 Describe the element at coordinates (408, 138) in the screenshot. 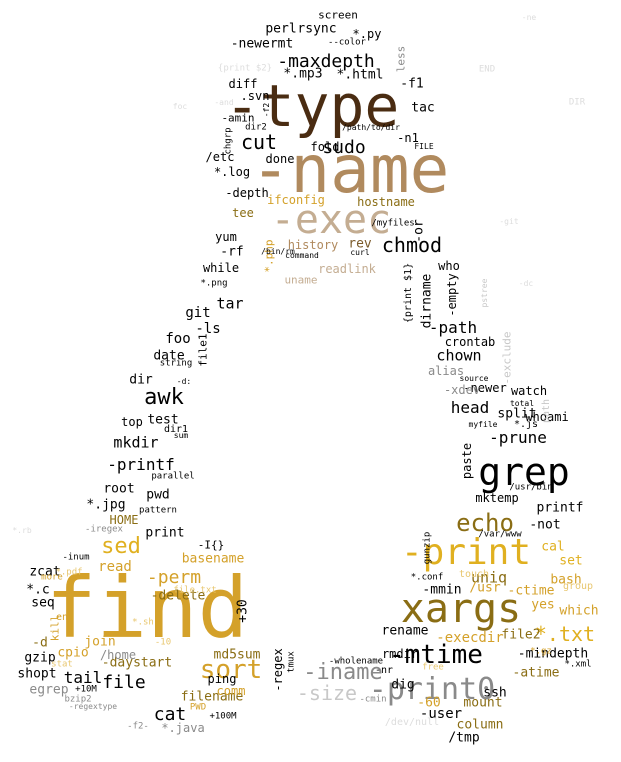

I see `word-n1: -n1` at that location.